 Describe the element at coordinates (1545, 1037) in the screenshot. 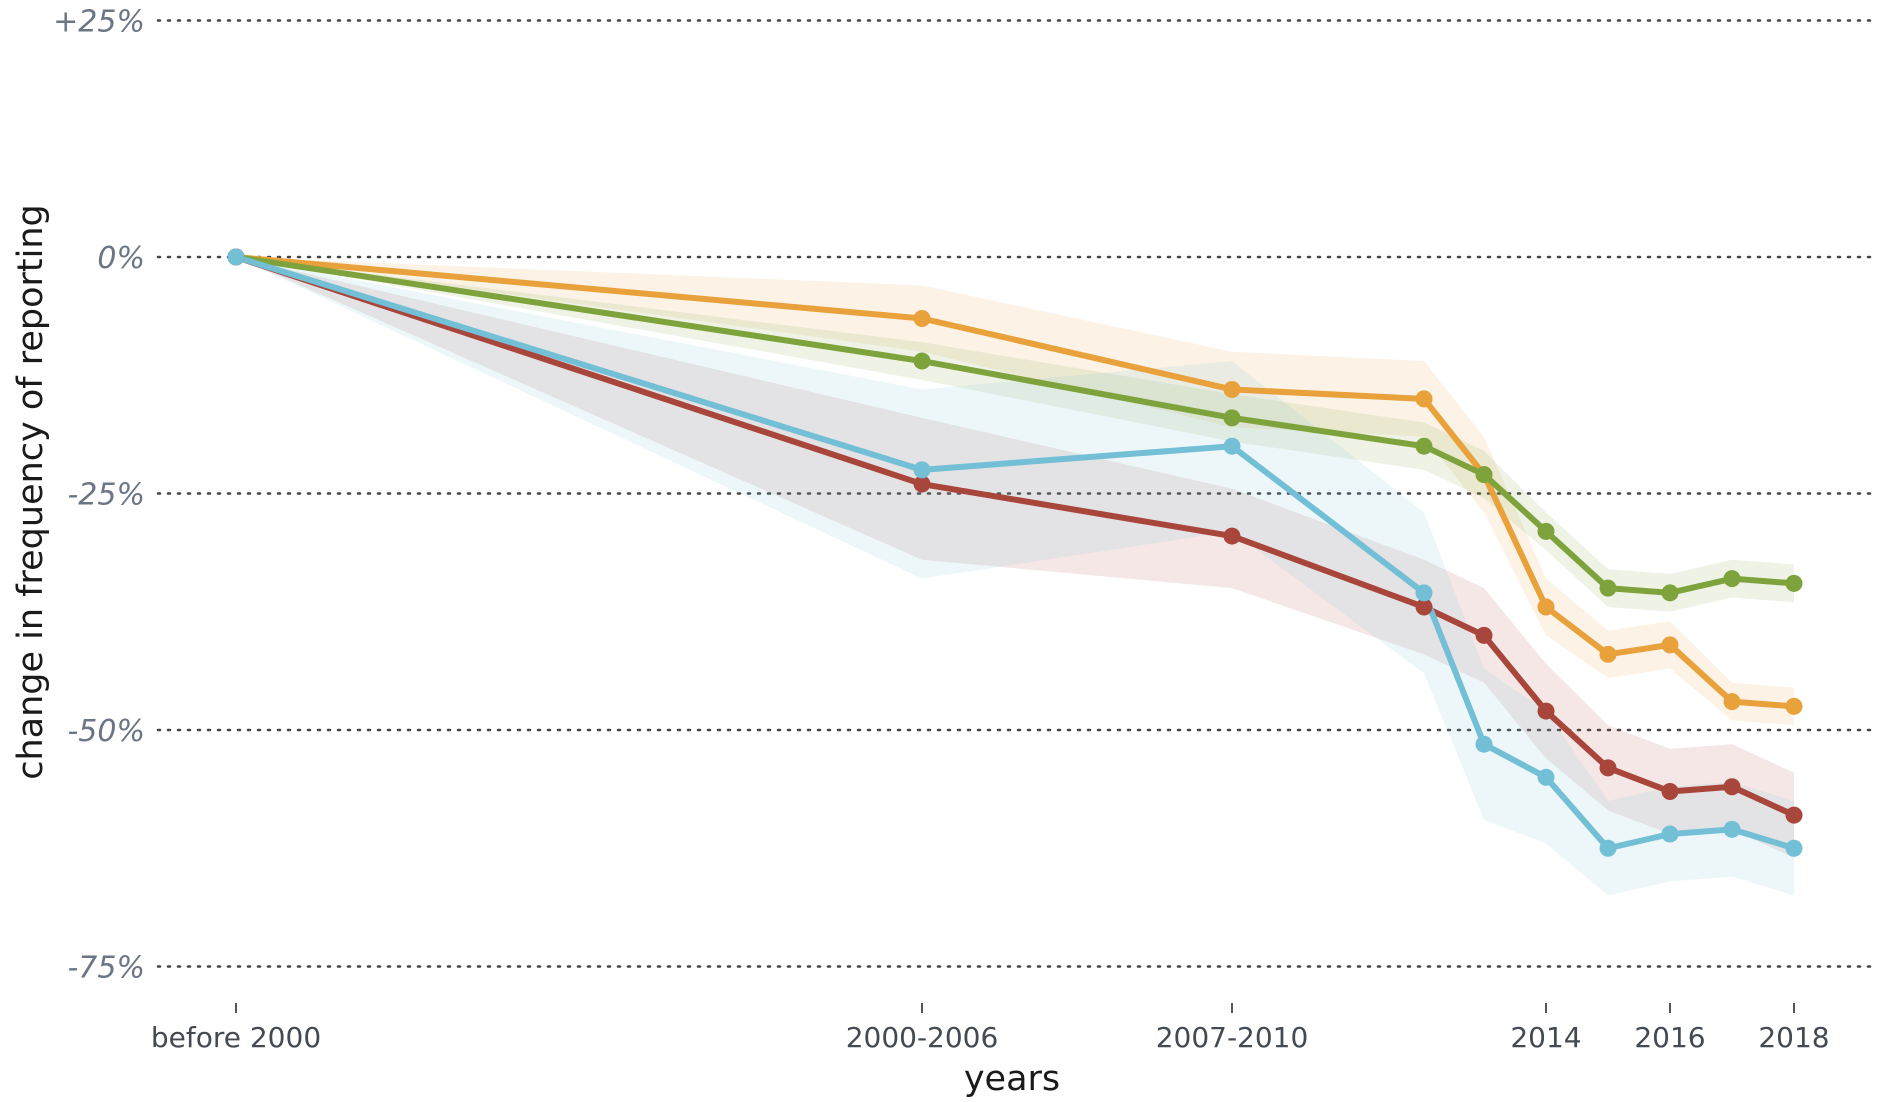

I see `x-tick-label: 2014` at that location.